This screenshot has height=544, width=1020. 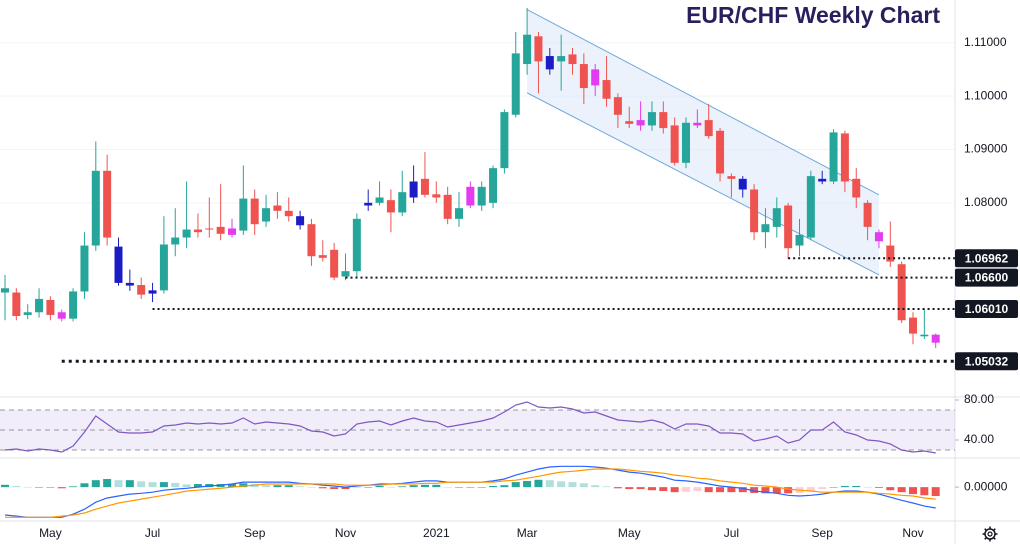 What do you see at coordinates (986, 309) in the screenshot?
I see `level-label-box` at bounding box center [986, 309].